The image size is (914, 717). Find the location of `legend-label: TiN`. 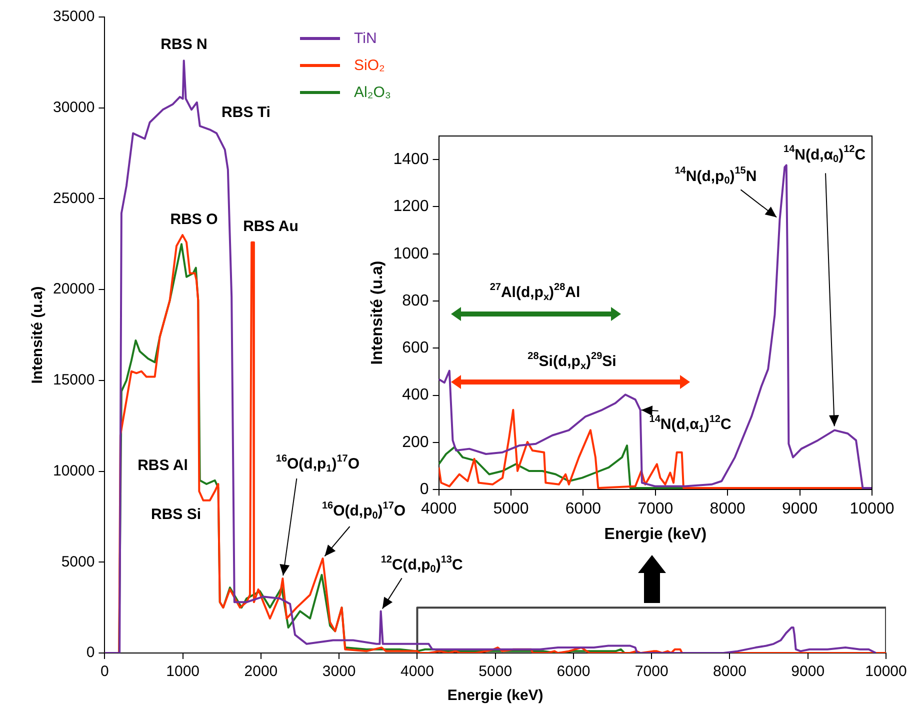

legend-label: TiN is located at coordinates (365, 38).